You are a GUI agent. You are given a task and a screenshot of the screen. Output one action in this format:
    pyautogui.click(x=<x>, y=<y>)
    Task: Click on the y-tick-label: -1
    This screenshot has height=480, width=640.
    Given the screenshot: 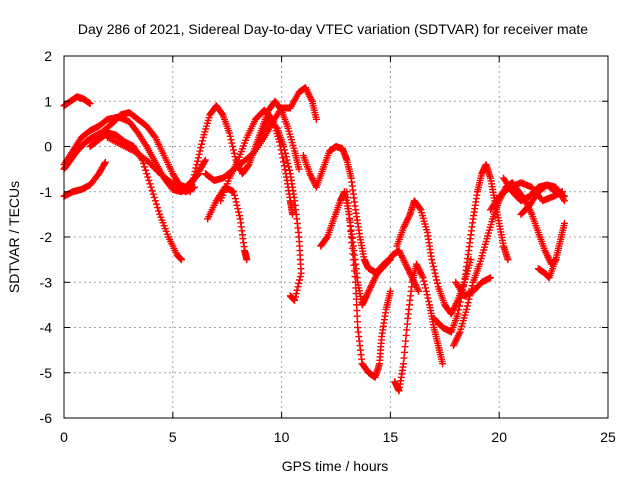 What is the action you would take?
    pyautogui.click(x=46, y=192)
    